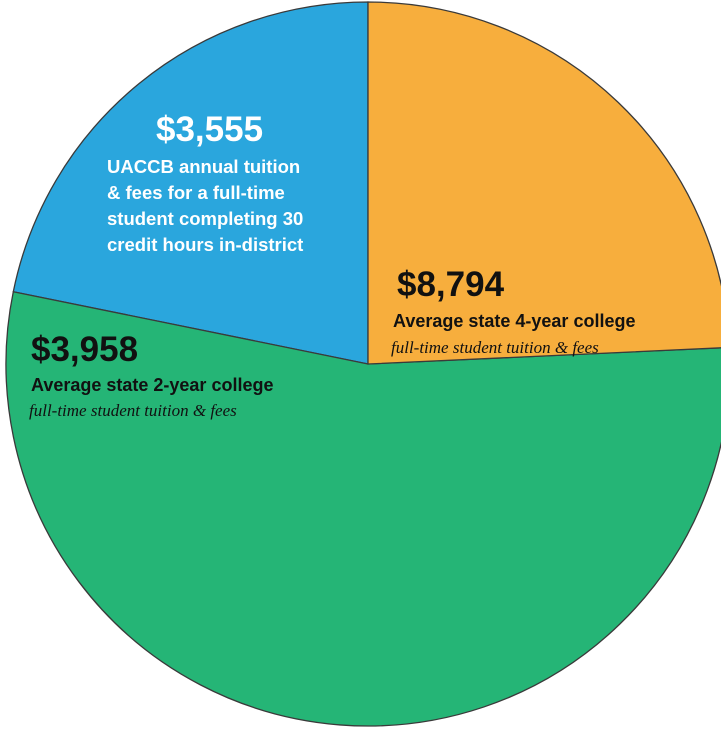 The height and width of the screenshot is (729, 721). Describe the element at coordinates (514, 321) in the screenshot. I see `slice-4yr-label: Average state 4-year college` at that location.